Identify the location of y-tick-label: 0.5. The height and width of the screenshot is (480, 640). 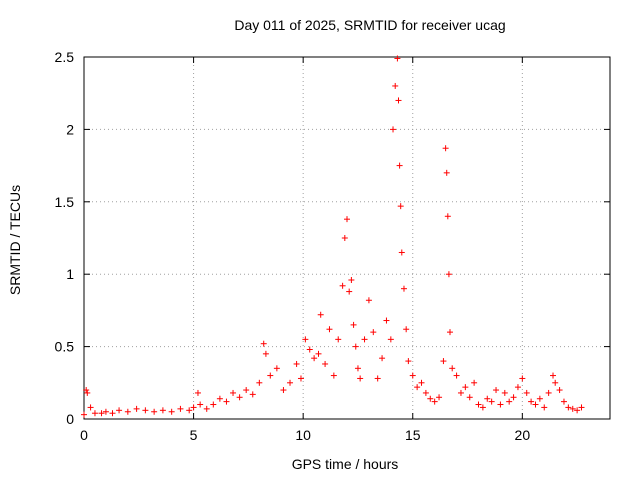
(65, 347).